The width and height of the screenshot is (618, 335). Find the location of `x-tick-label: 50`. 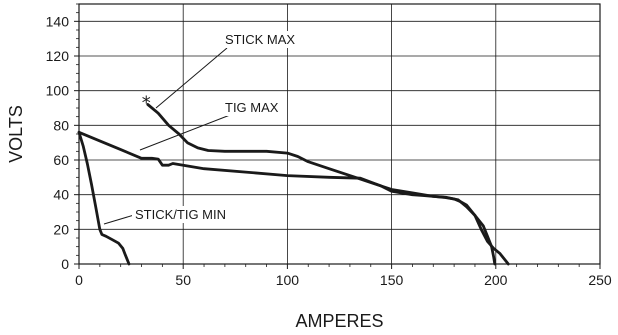

x-tick-label: 50 is located at coordinates (183, 280).